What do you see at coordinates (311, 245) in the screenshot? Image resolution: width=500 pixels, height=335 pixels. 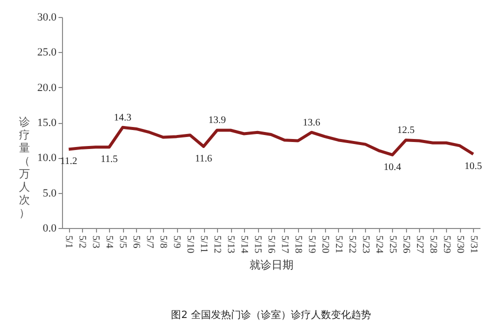 I see `x-tick-label: 5/19` at bounding box center [311, 245].